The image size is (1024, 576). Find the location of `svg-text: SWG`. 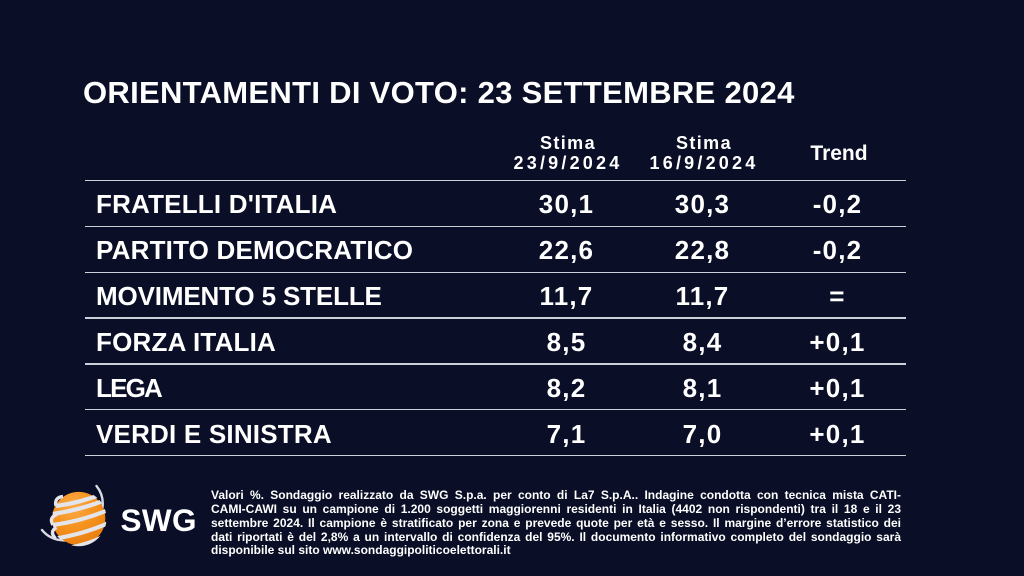

svg-text: SWG is located at coordinates (159, 520).